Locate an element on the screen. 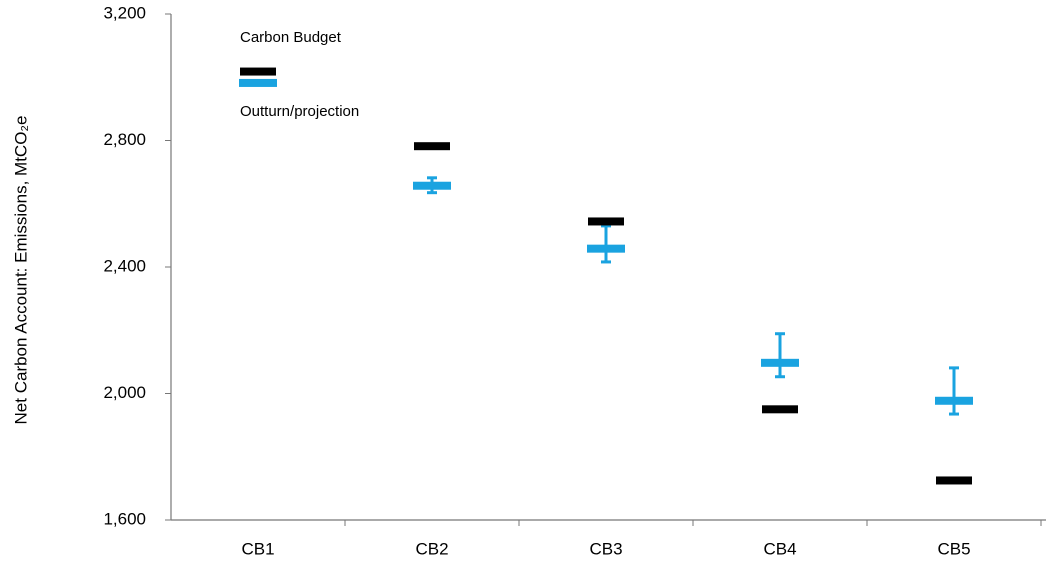 The image size is (1046, 565). x-tick-label: CB2 is located at coordinates (431, 548).